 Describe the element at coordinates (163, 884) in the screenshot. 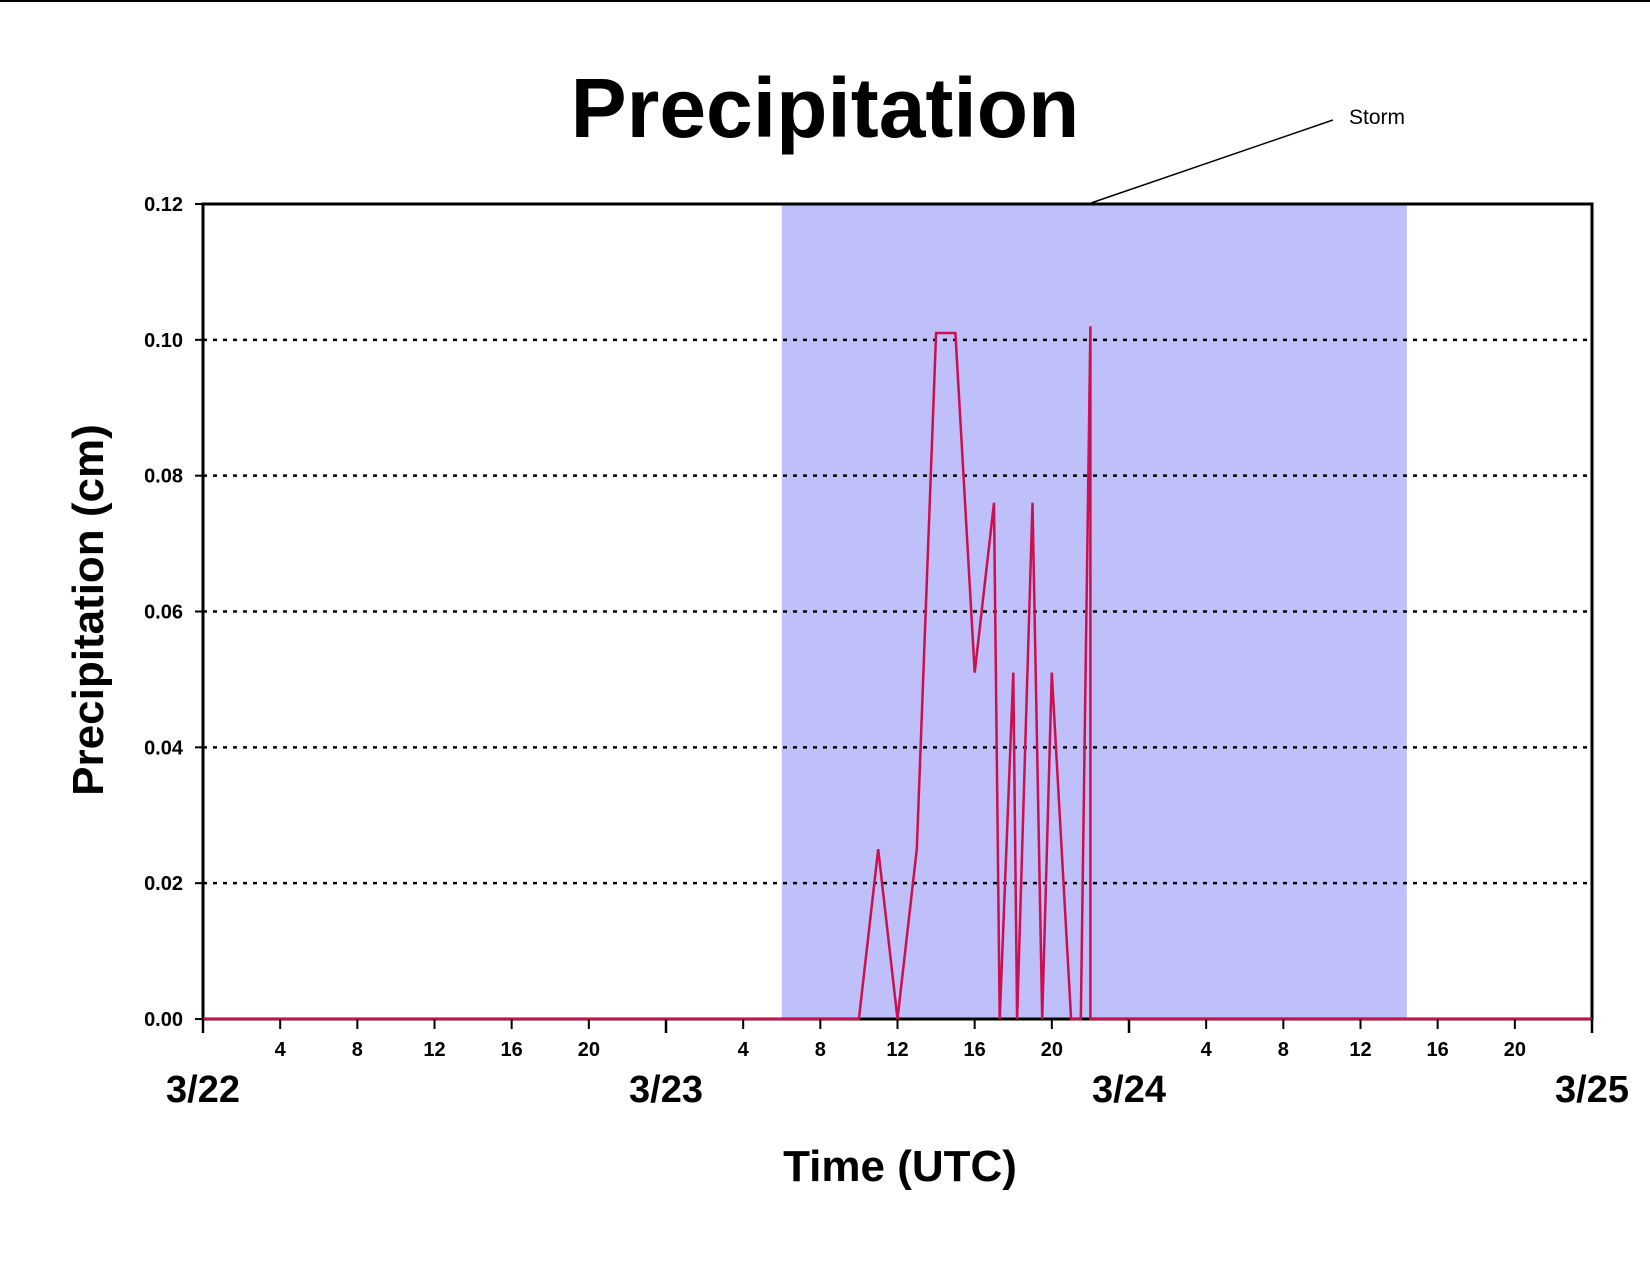

I see `y-tick-label: 0.02` at that location.